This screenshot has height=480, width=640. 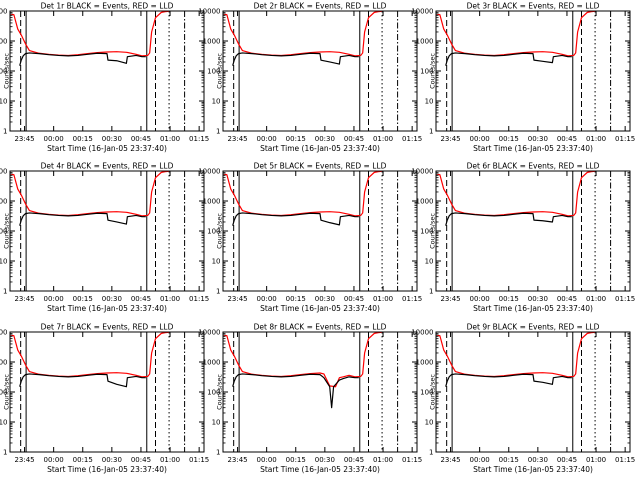 I want to click on chart-title: Det 3r BLACK = Events, RED = LLD, so click(x=533, y=6).